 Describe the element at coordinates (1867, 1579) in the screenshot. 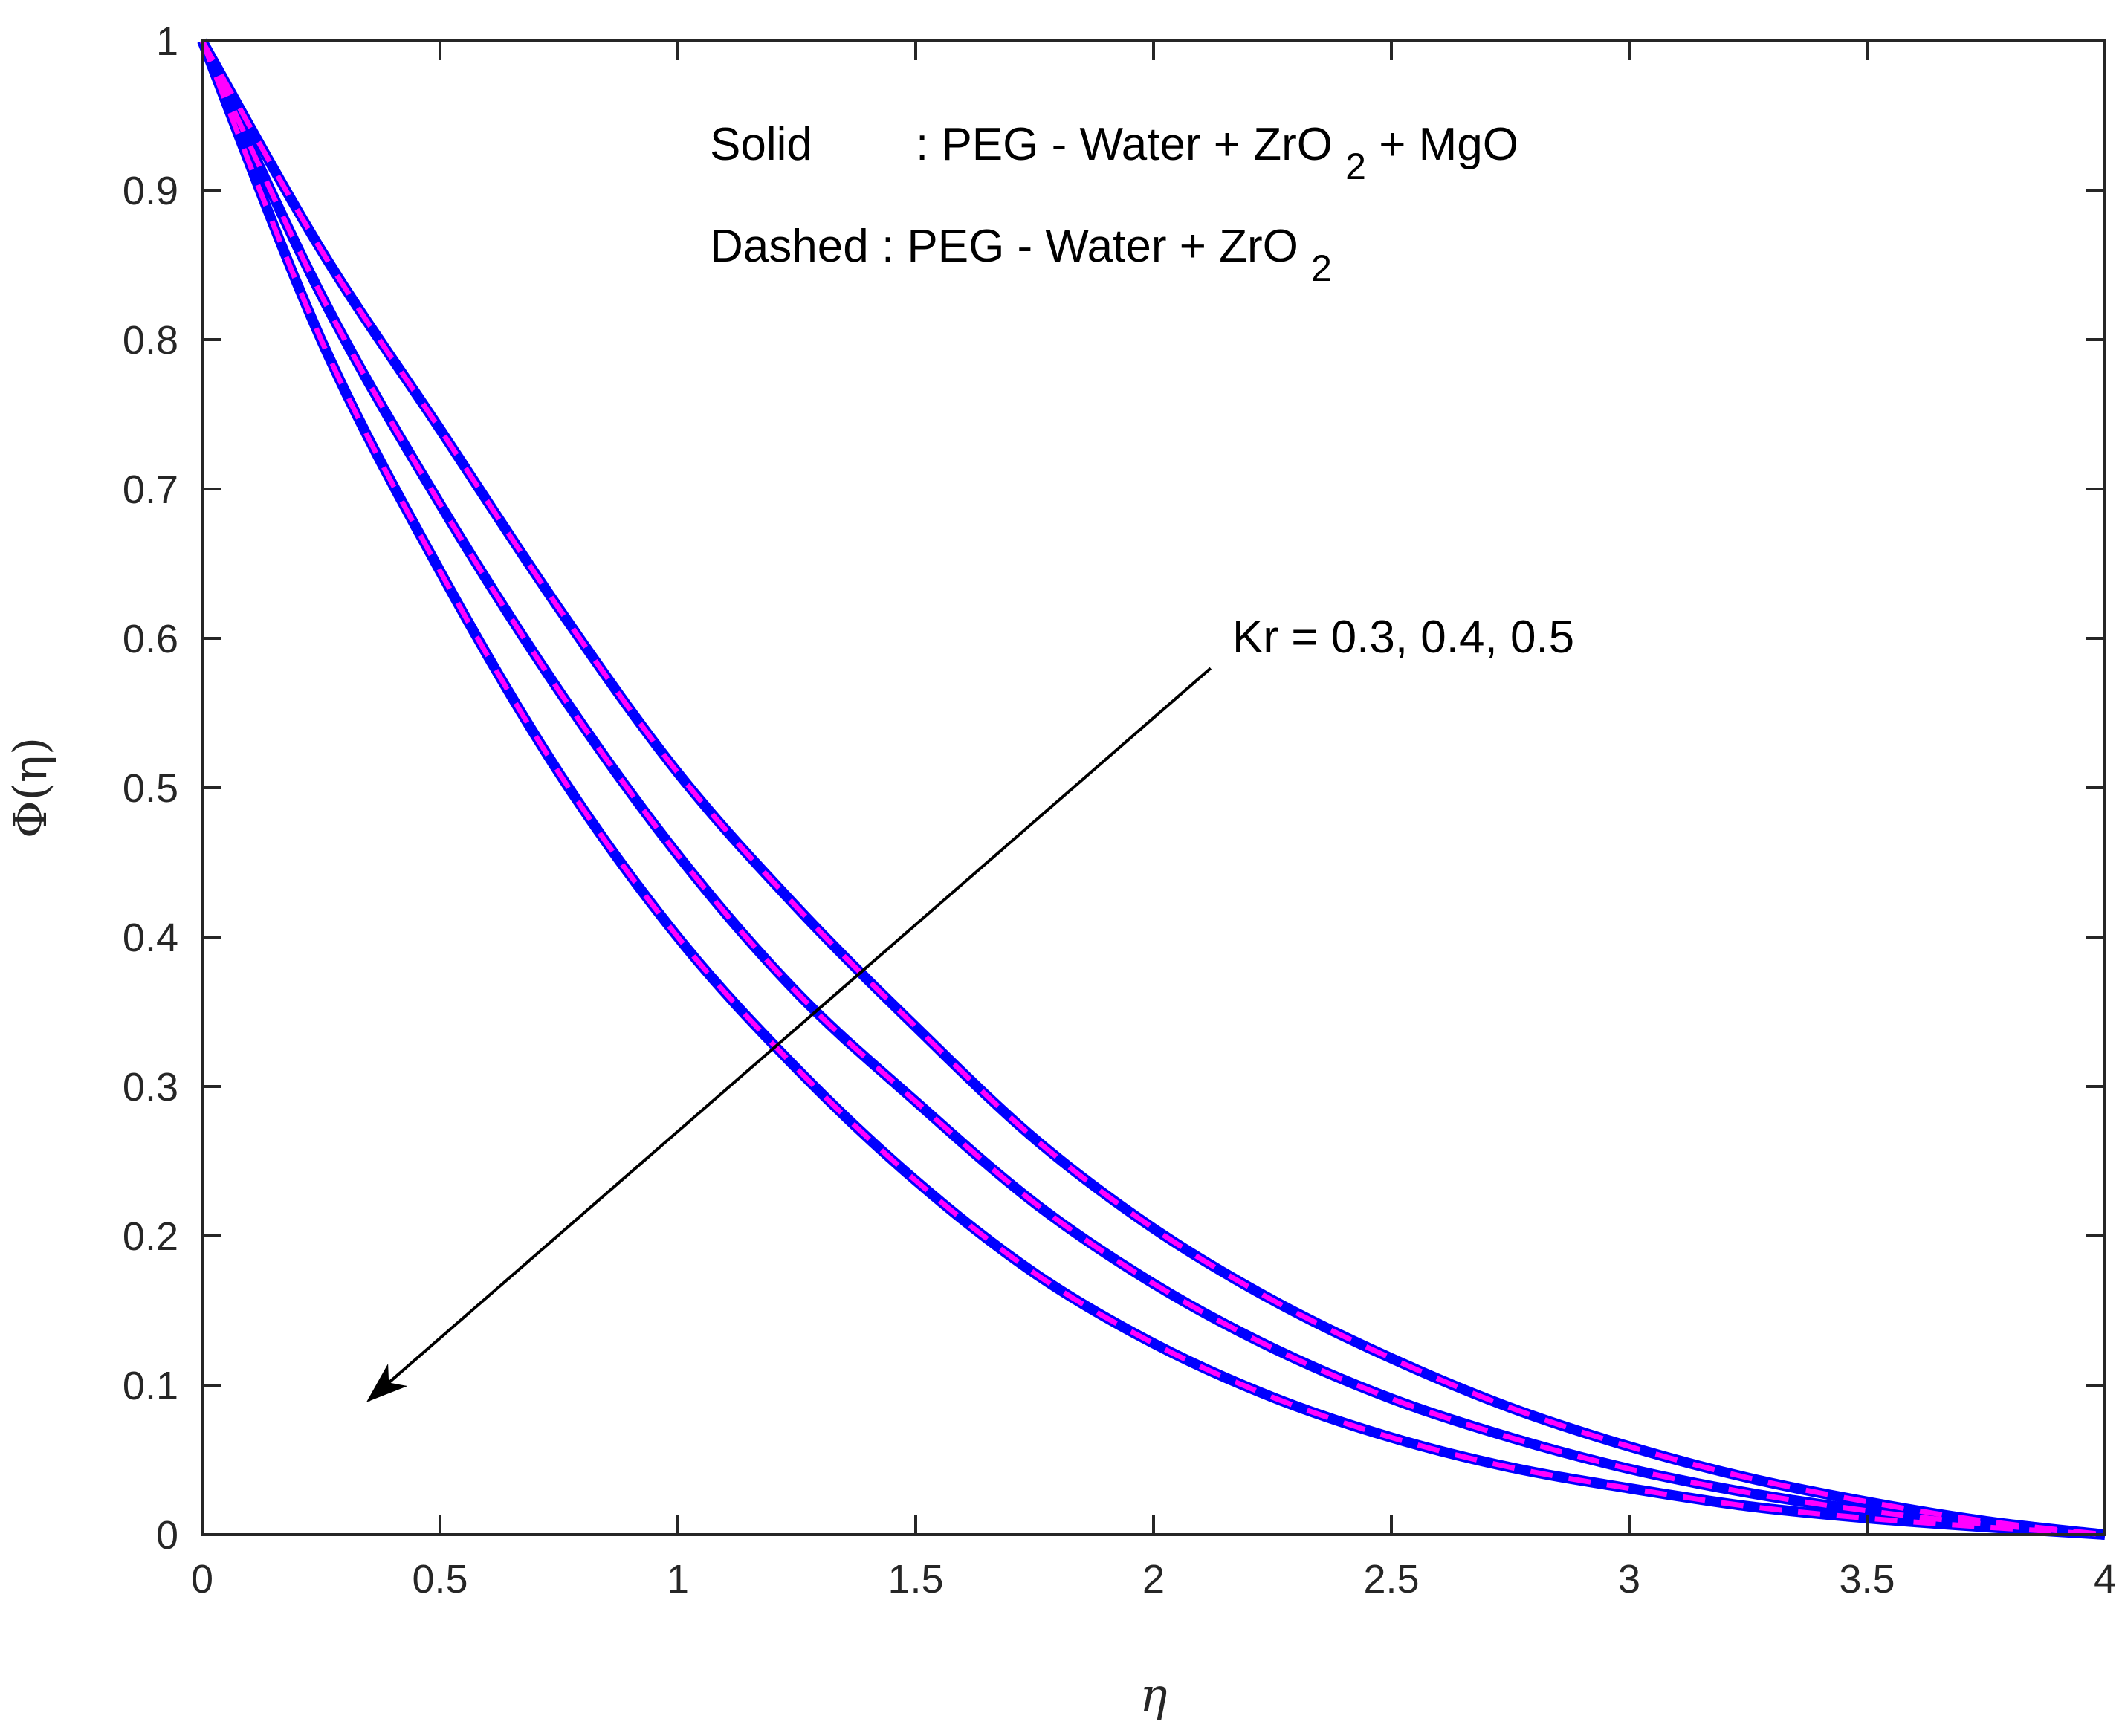

I see `x-tick-label: 3.5` at that location.